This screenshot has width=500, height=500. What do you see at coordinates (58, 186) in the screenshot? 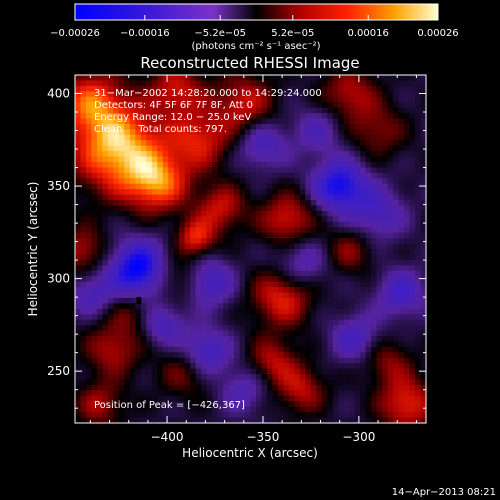
I see `y-tick-label: 350` at bounding box center [58, 186].